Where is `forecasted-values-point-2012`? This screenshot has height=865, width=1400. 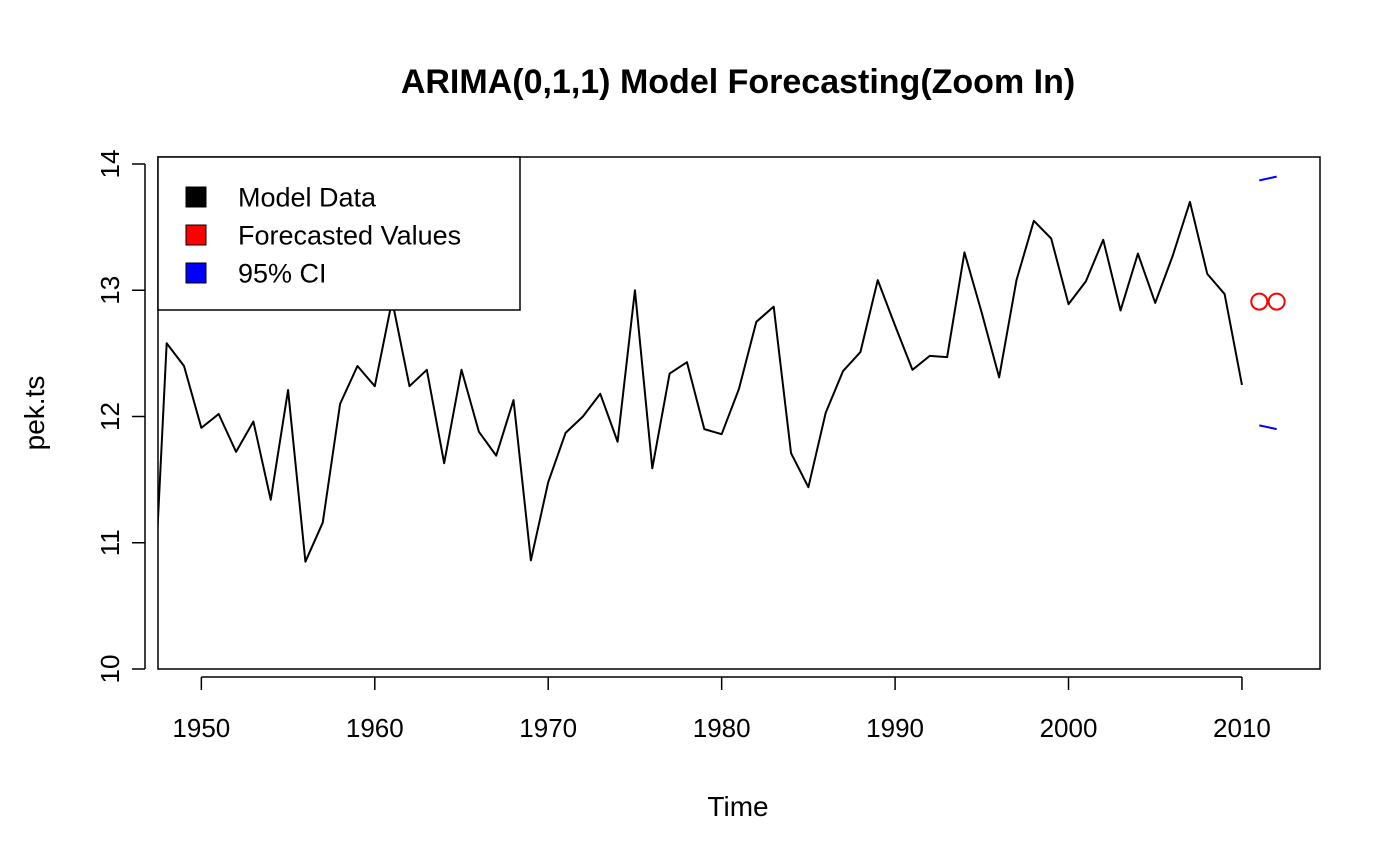
forecasted-values-point-2012 is located at coordinates (1276, 301).